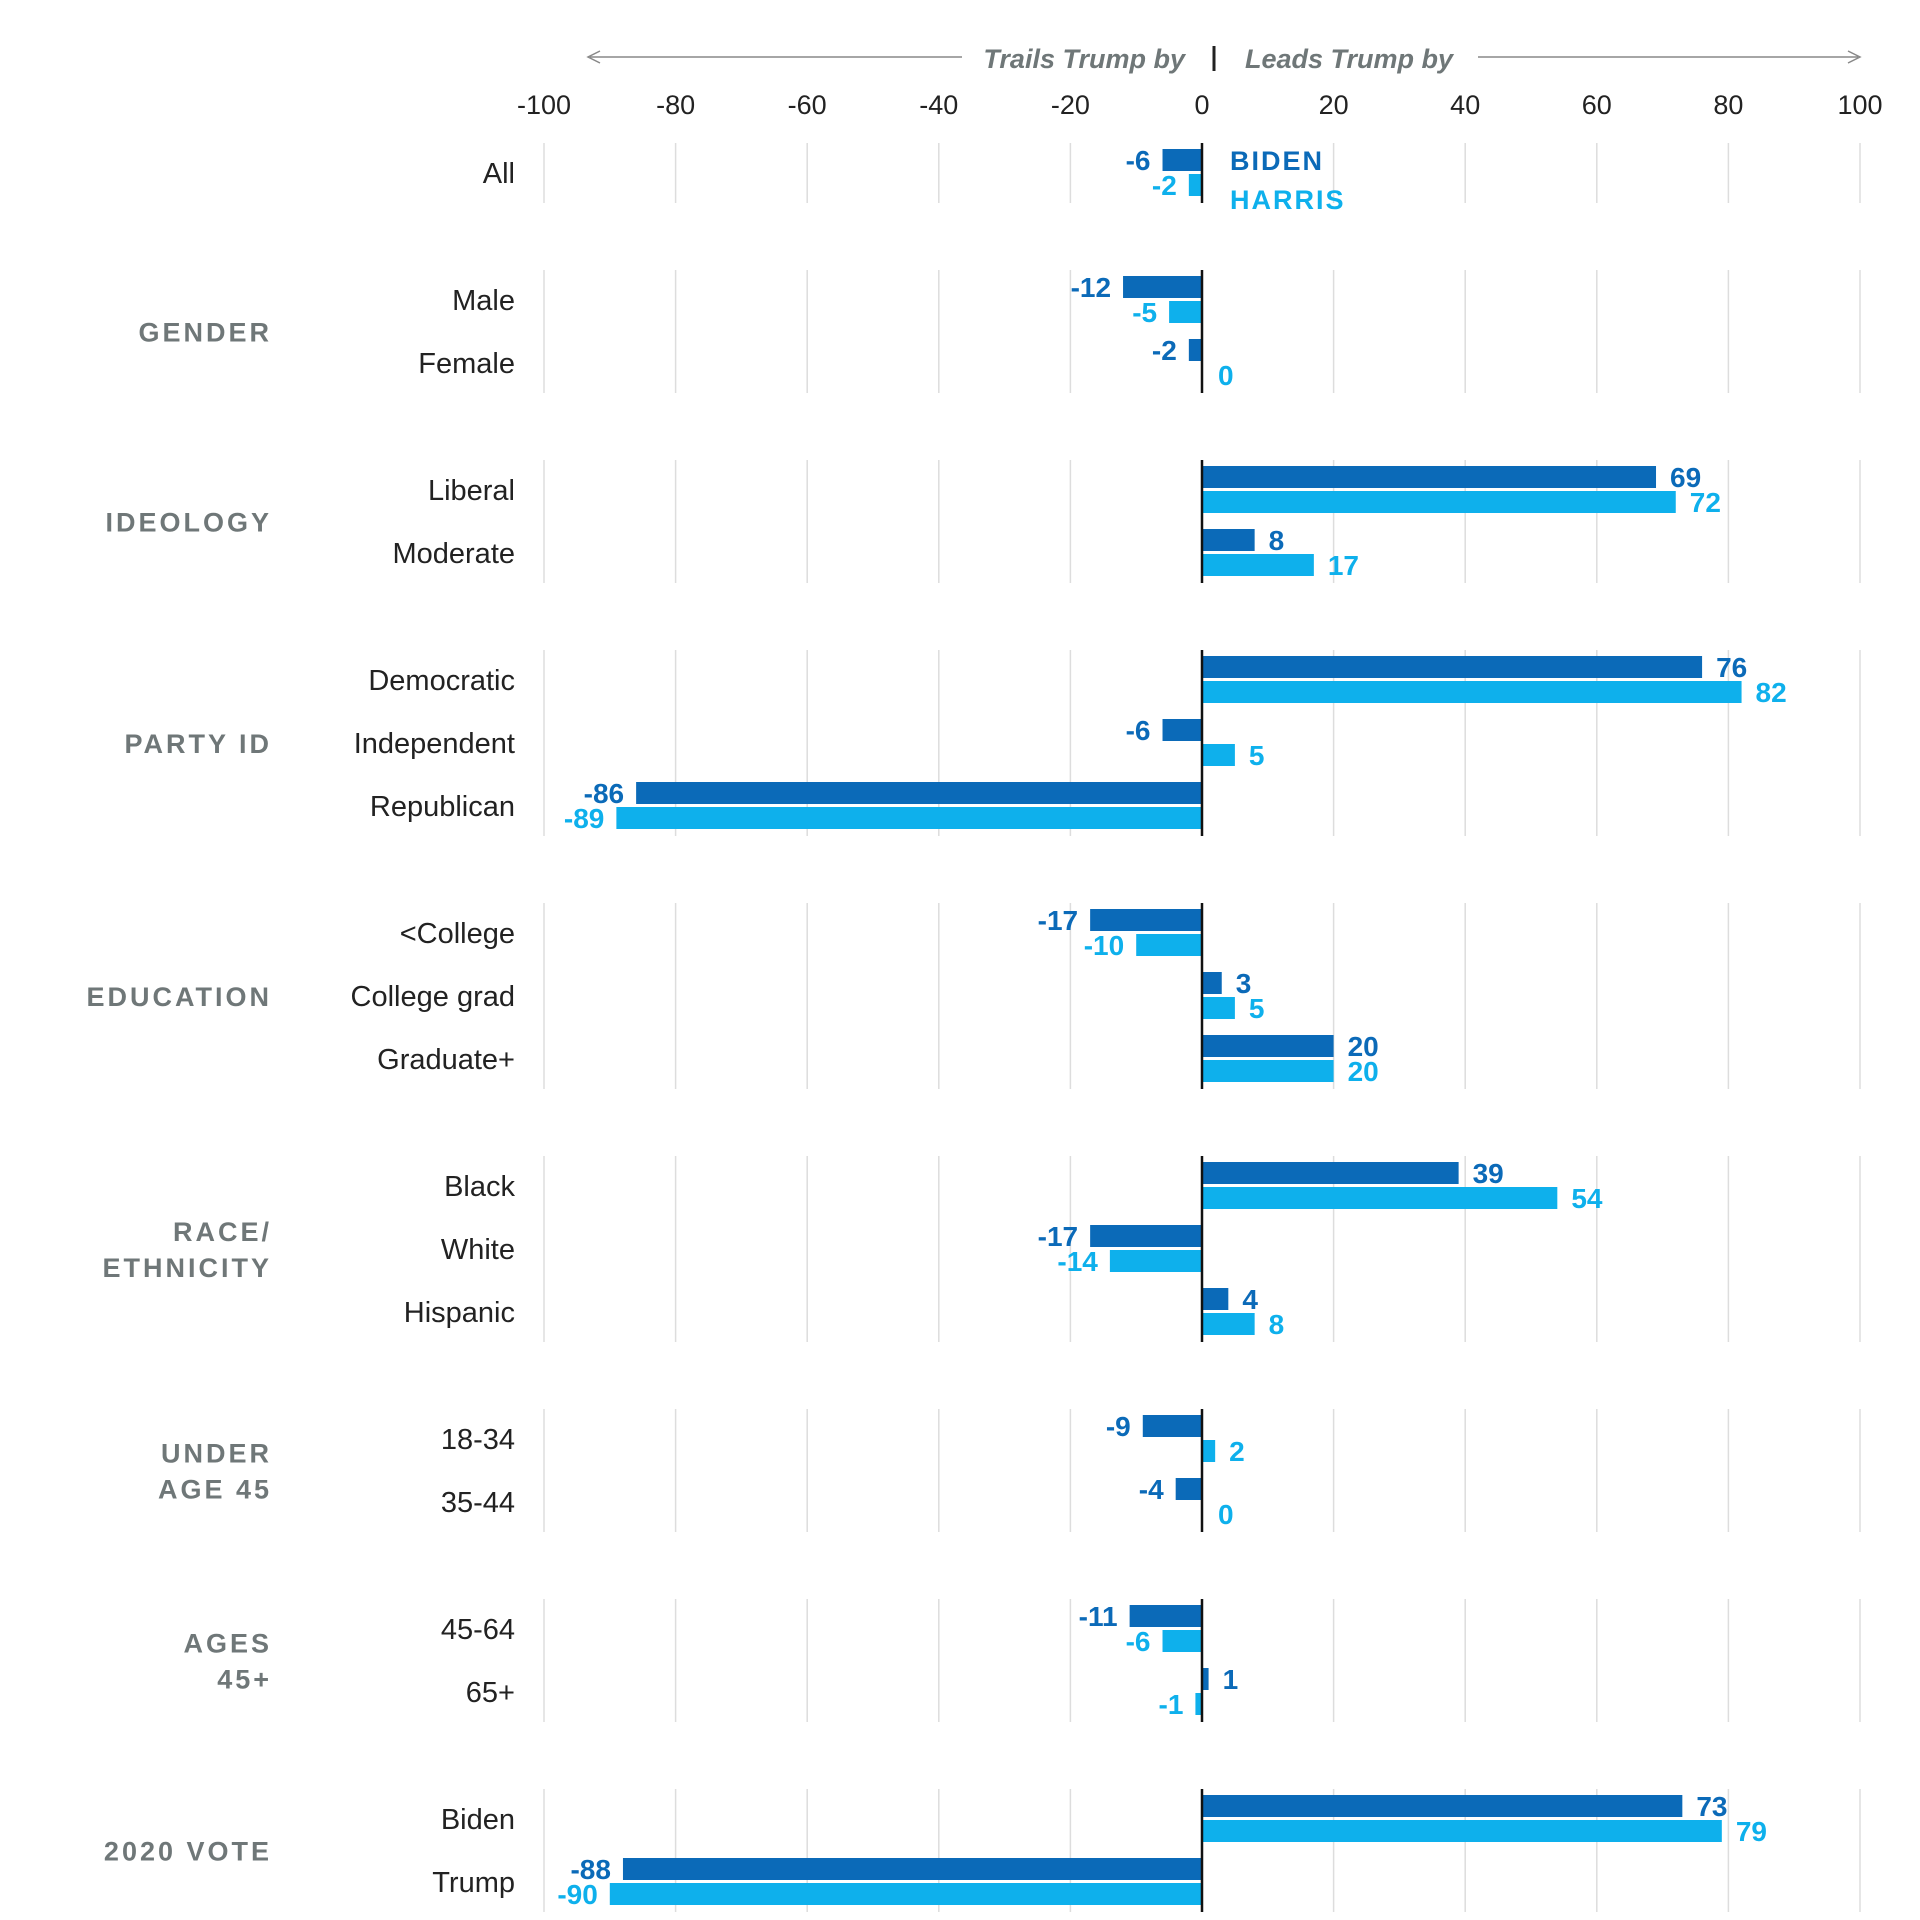 The image size is (1920, 1920). What do you see at coordinates (222, 1232) in the screenshot?
I see `group-label: RACE/` at bounding box center [222, 1232].